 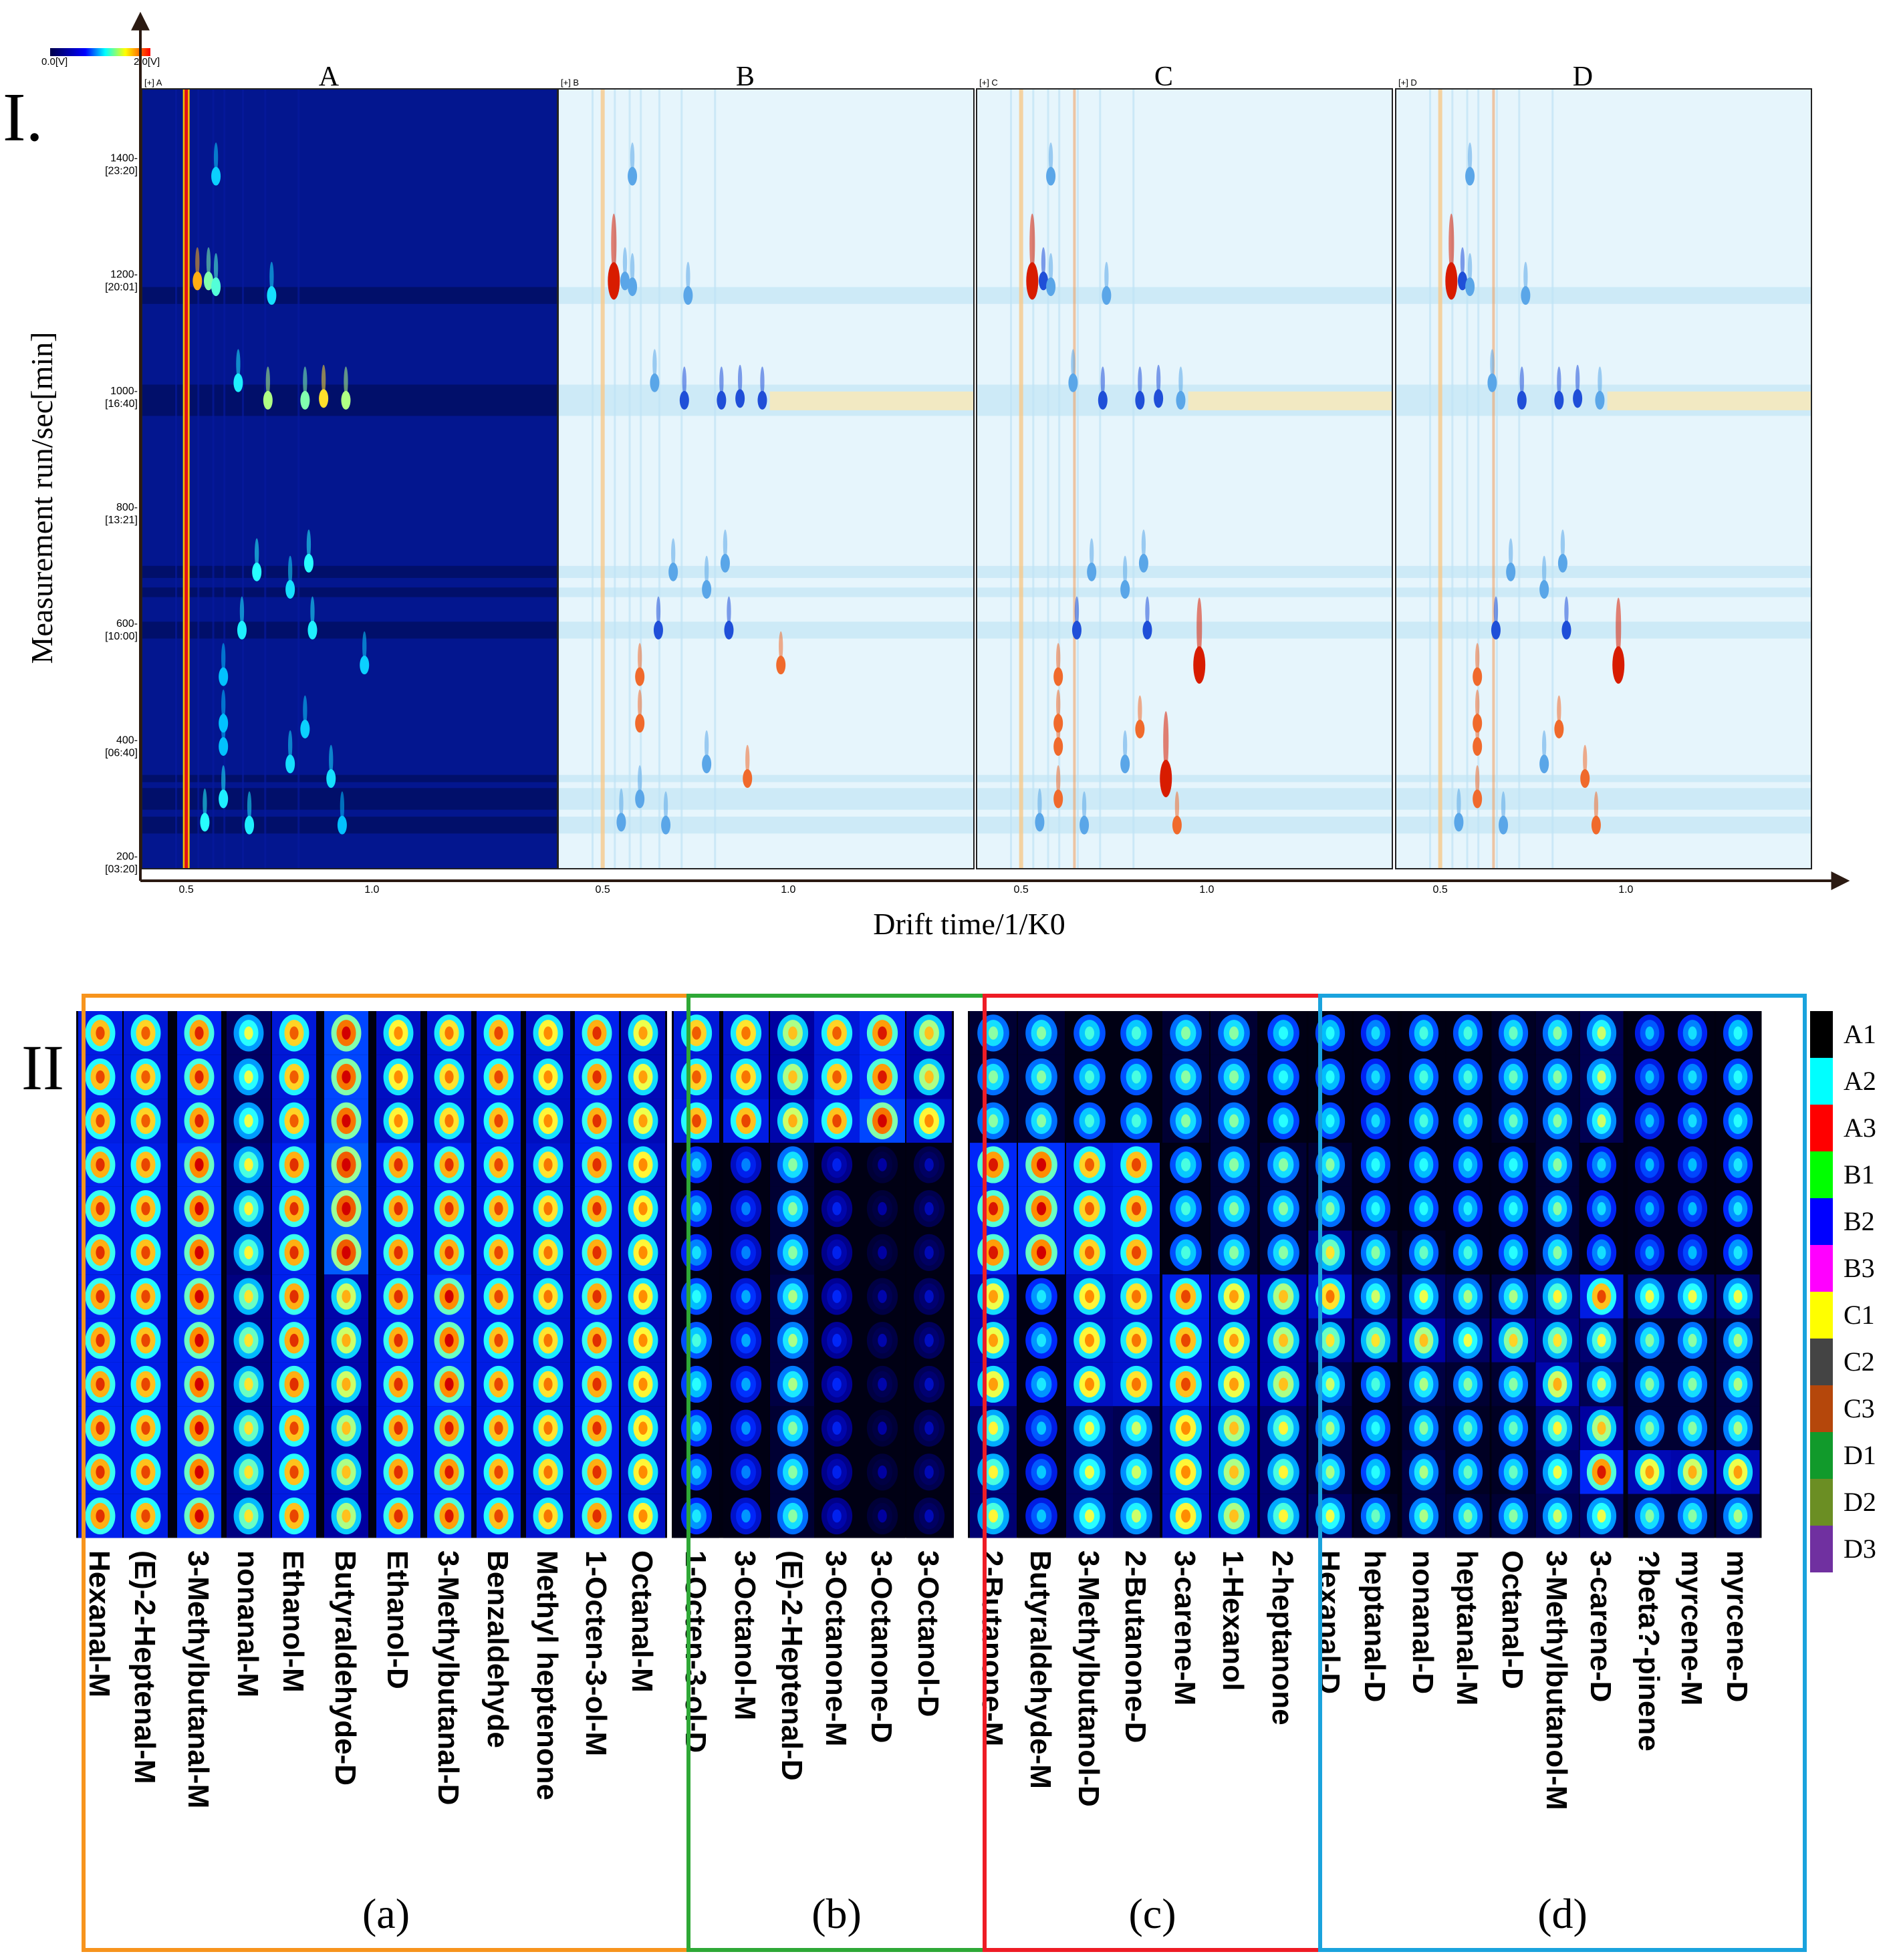 What do you see at coordinates (127, 623) in the screenshot?
I see `y-tick-label: 600-` at bounding box center [127, 623].